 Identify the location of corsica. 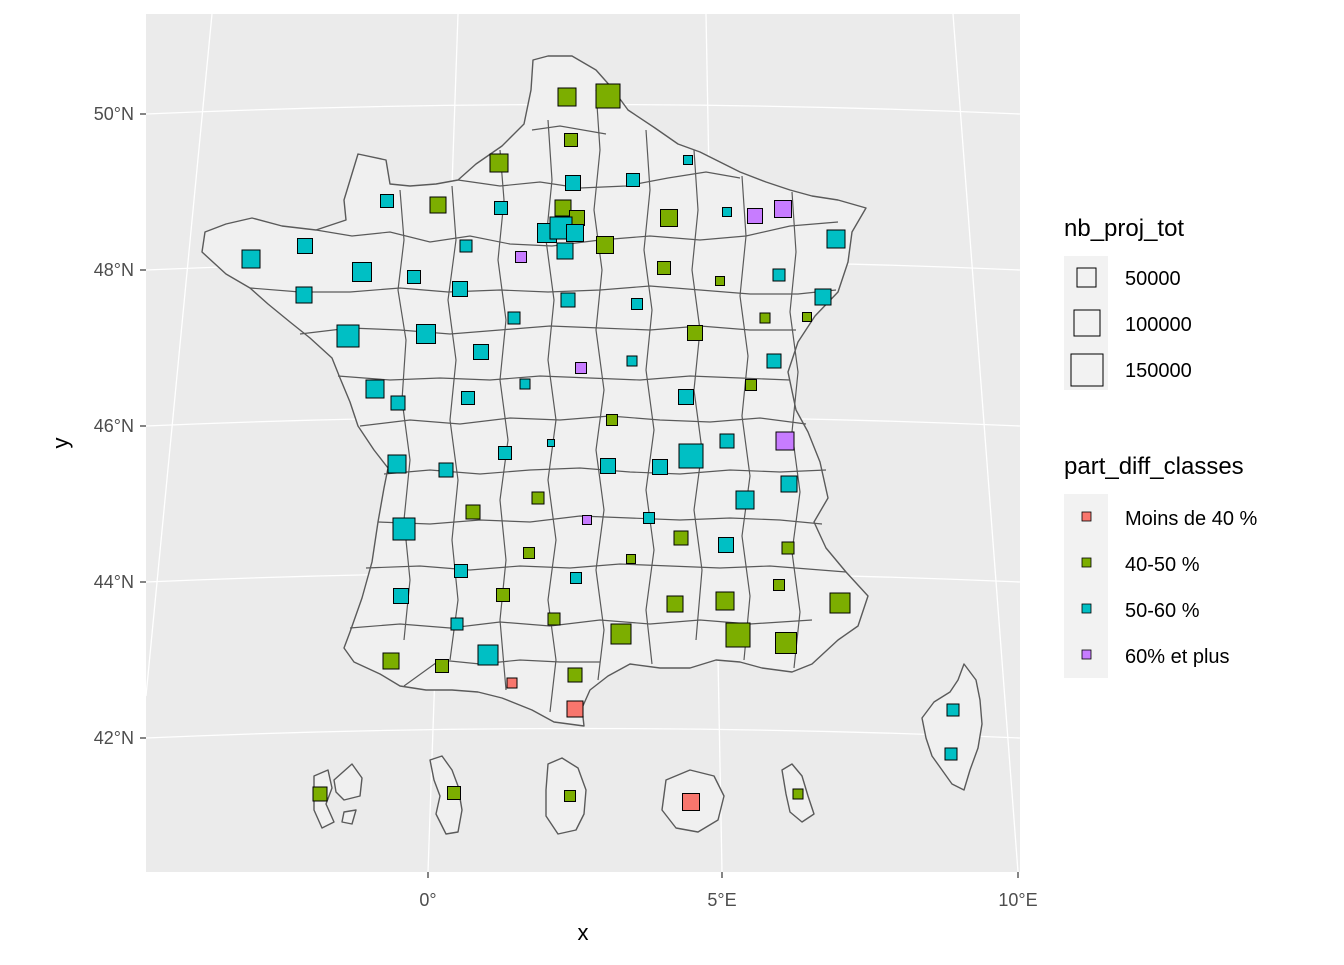
(952, 727).